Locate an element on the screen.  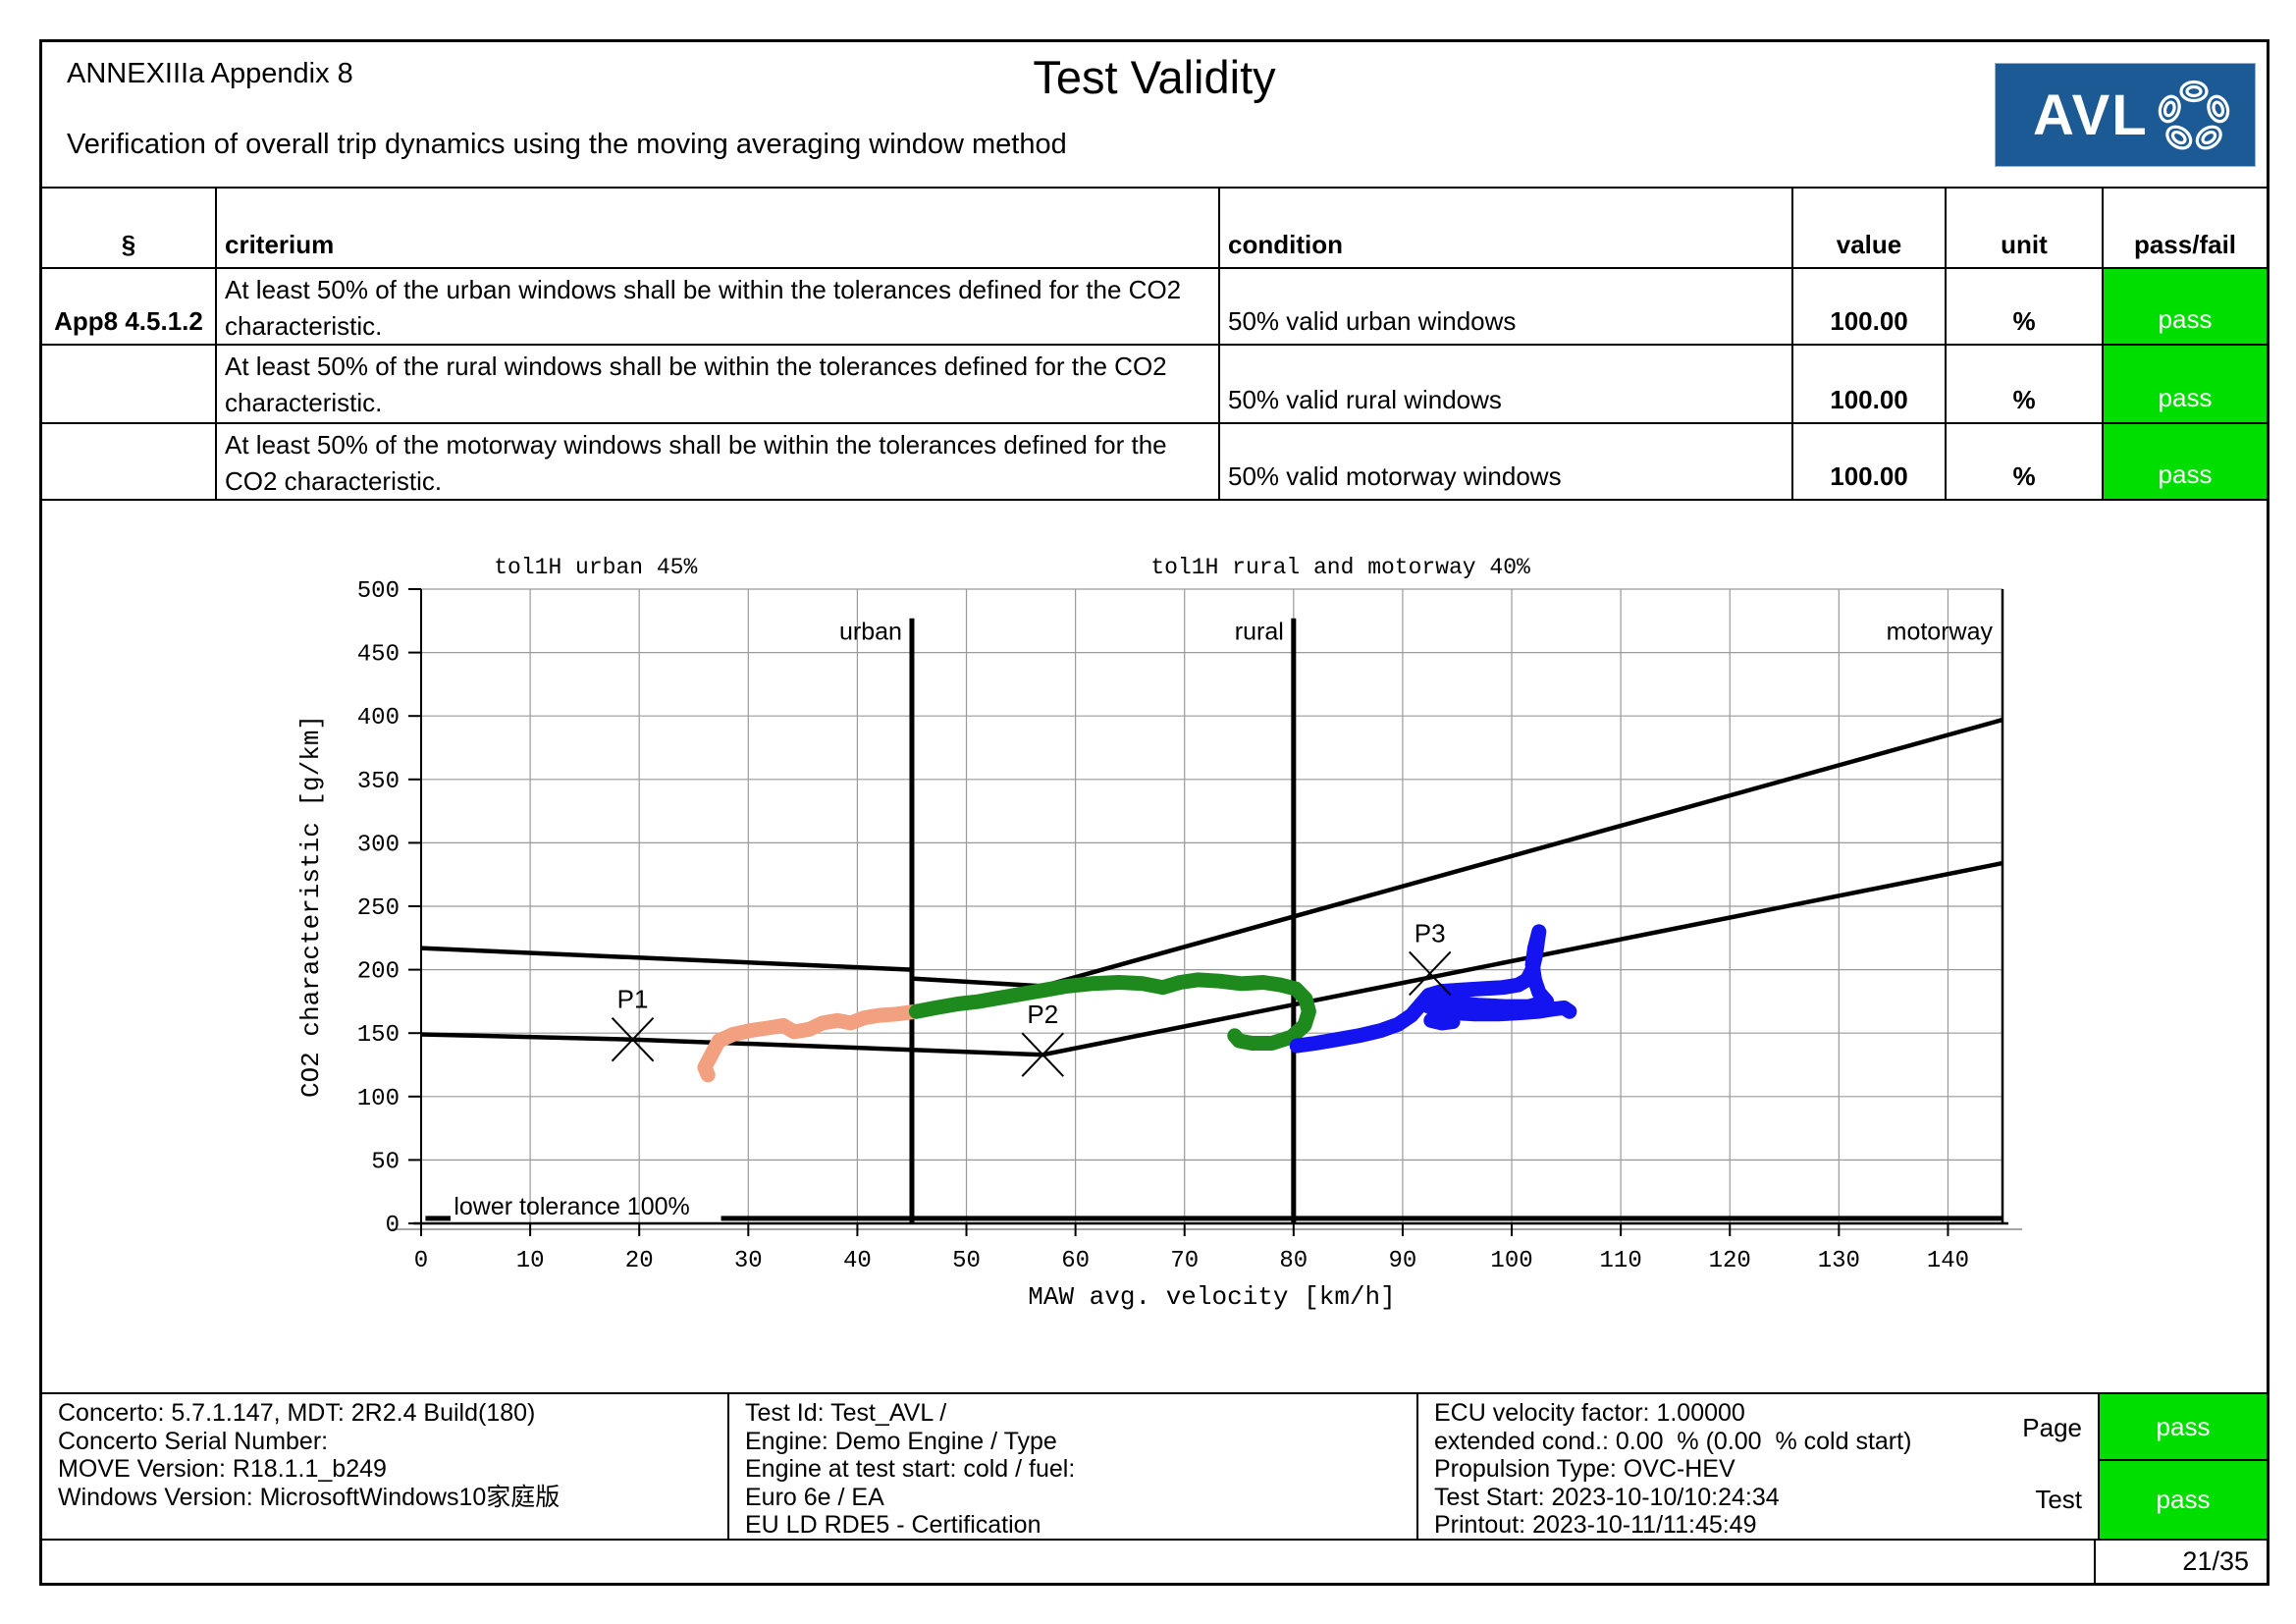
footer-result-labels: Page Test is located at coordinates (2032, 1467).